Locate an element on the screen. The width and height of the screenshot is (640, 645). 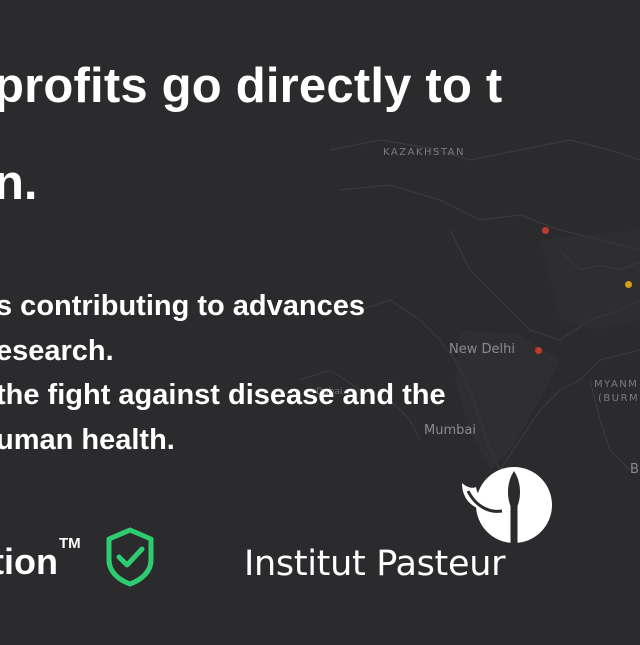
body-text-line-4: uman health. is located at coordinates (87, 440).